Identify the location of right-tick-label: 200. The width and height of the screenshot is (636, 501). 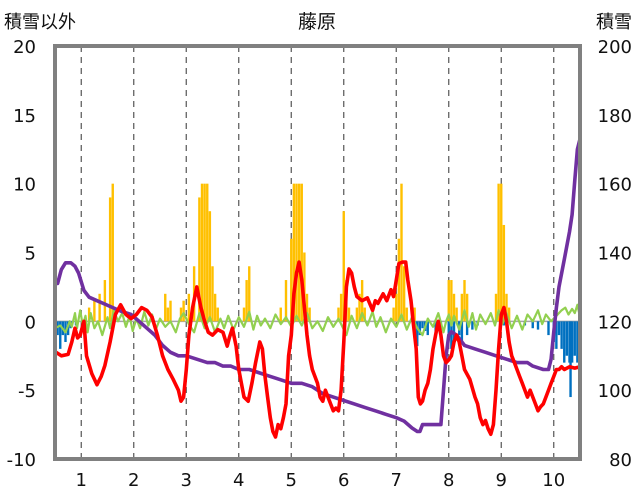
(615, 47).